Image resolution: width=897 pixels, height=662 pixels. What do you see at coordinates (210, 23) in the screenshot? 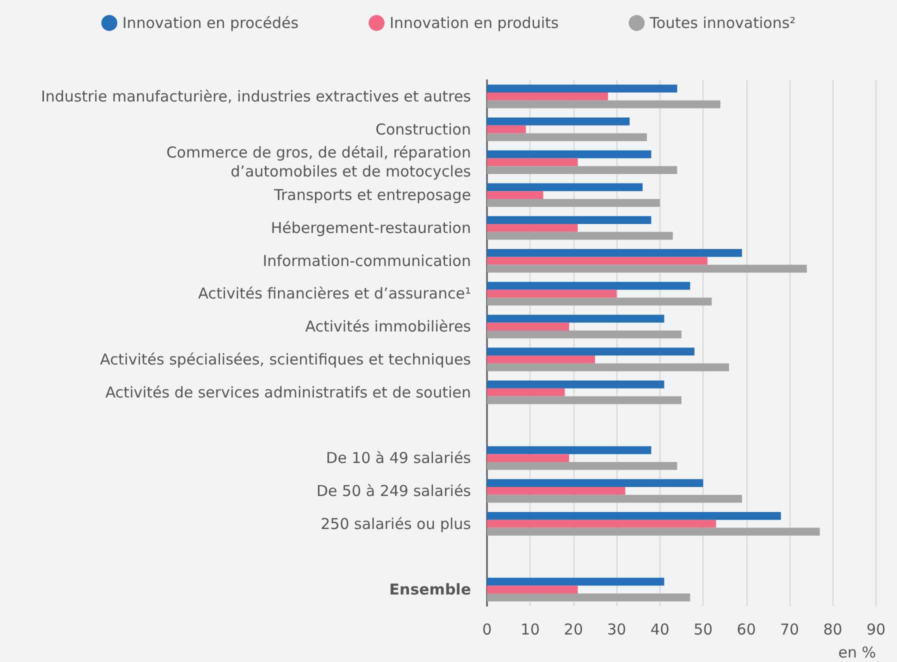
I see `legend-label: Innovation en procédés` at bounding box center [210, 23].